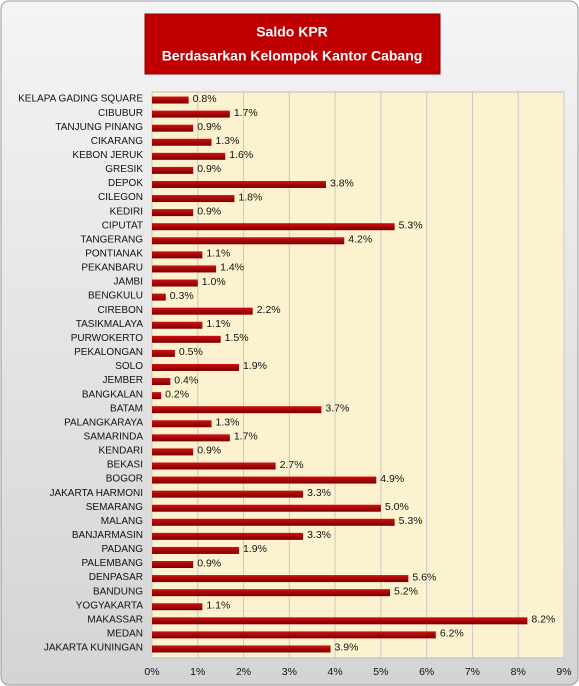 This screenshot has width=579, height=686. What do you see at coordinates (108, 352) in the screenshot?
I see `y-tick-label: PEKALONGAN` at bounding box center [108, 352].